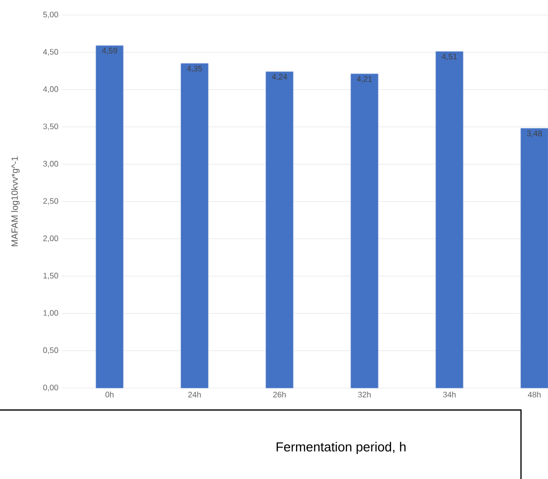  I want to click on y-tick-label: 5,00, so click(50, 15).